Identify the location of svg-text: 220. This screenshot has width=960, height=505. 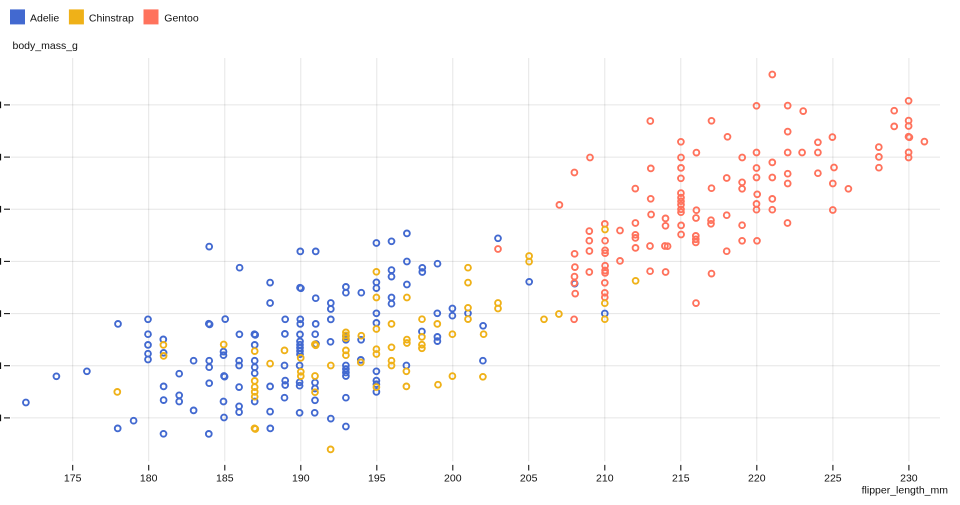
(757, 479).